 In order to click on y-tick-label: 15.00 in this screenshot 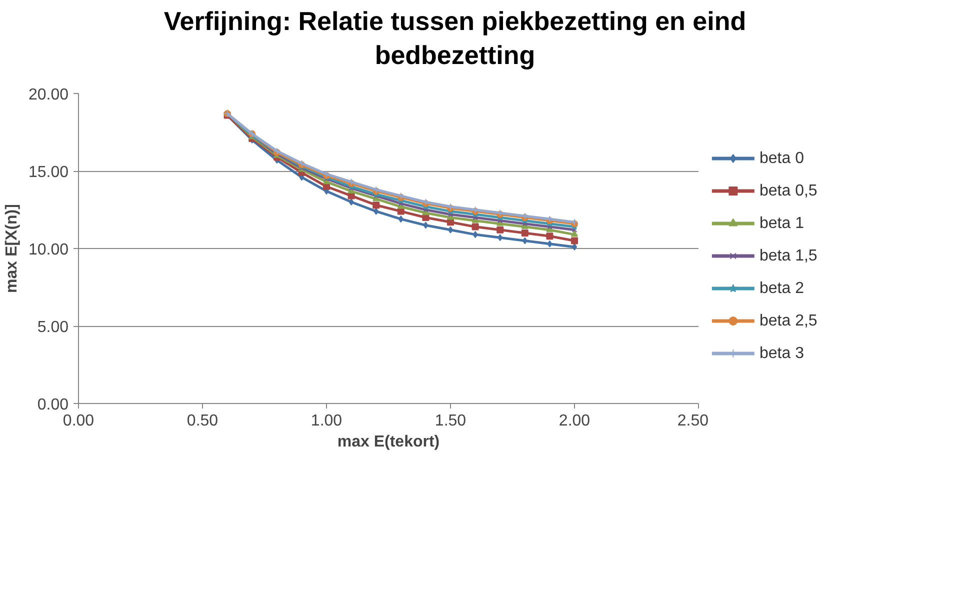, I will do `click(48, 172)`.